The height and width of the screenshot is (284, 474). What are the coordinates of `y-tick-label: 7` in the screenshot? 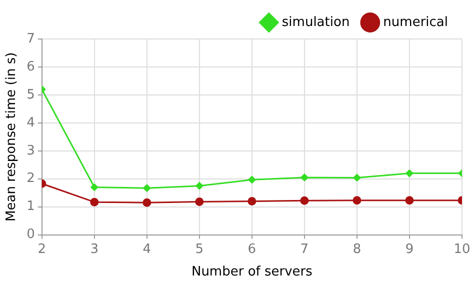 It's located at (30, 38).